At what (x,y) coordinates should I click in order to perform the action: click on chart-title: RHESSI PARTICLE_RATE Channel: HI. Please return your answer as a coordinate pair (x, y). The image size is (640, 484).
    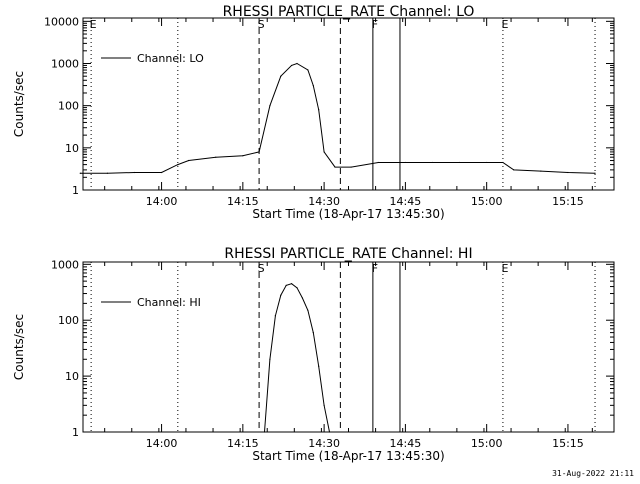
    Looking at the image, I should click on (348, 254).